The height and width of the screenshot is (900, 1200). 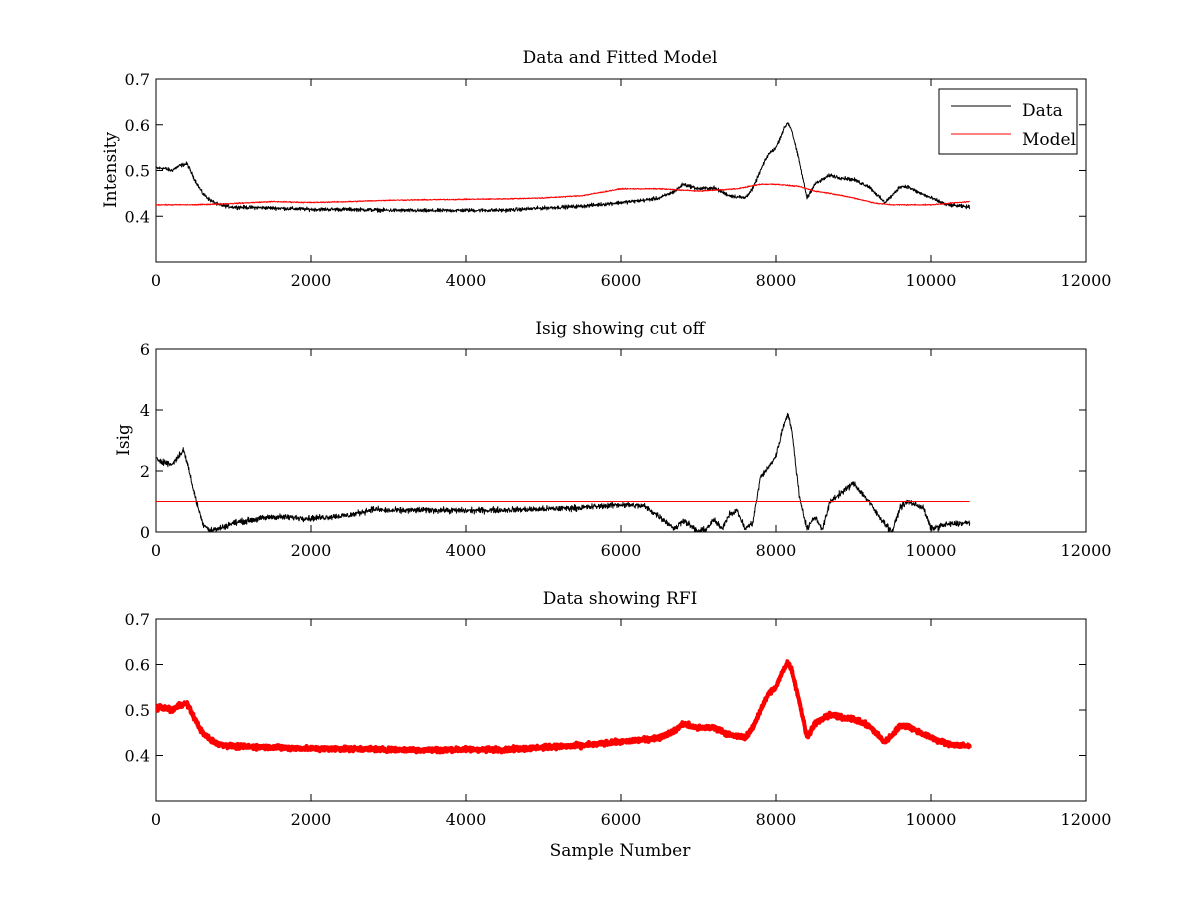 What do you see at coordinates (124, 440) in the screenshot?
I see `panel-2-ylabel: Isig` at bounding box center [124, 440].